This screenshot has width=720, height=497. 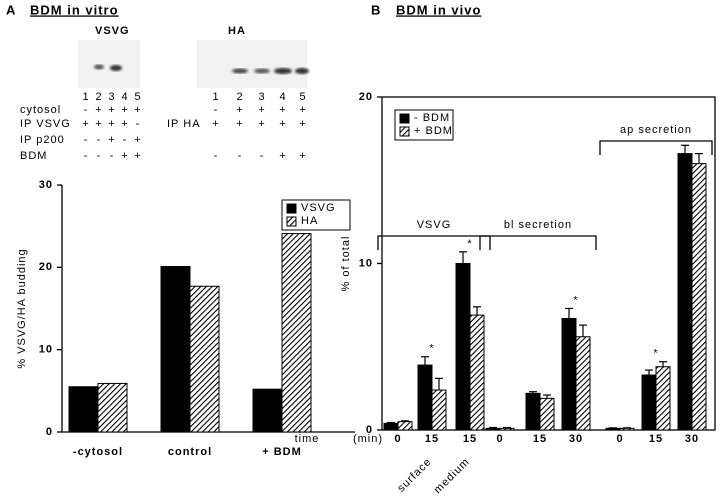 I want to click on x-sublabel: medium, so click(x=452, y=476).